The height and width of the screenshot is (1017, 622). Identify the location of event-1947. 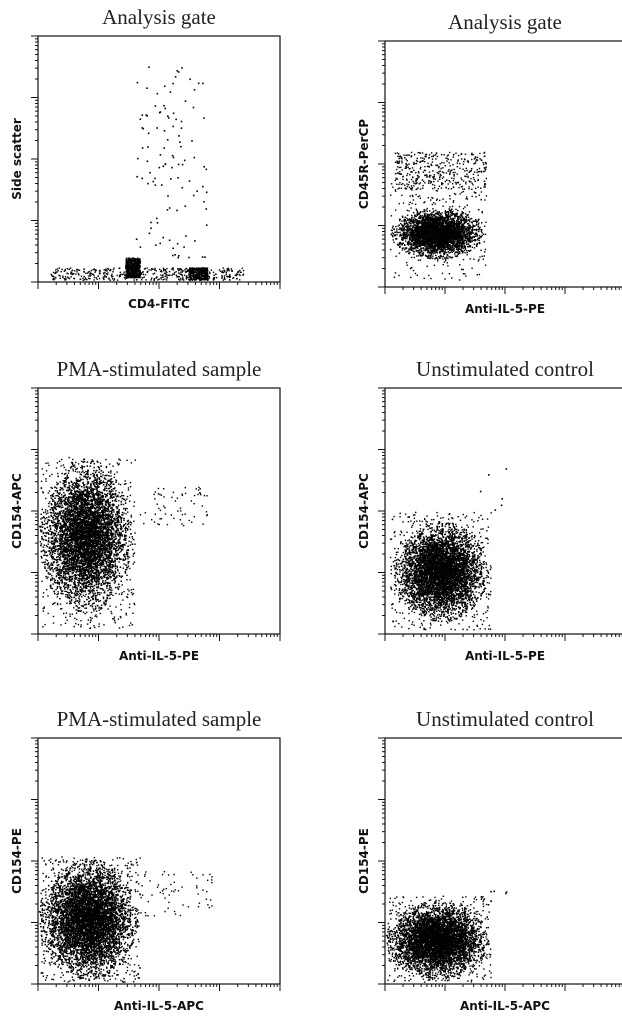
(404, 230).